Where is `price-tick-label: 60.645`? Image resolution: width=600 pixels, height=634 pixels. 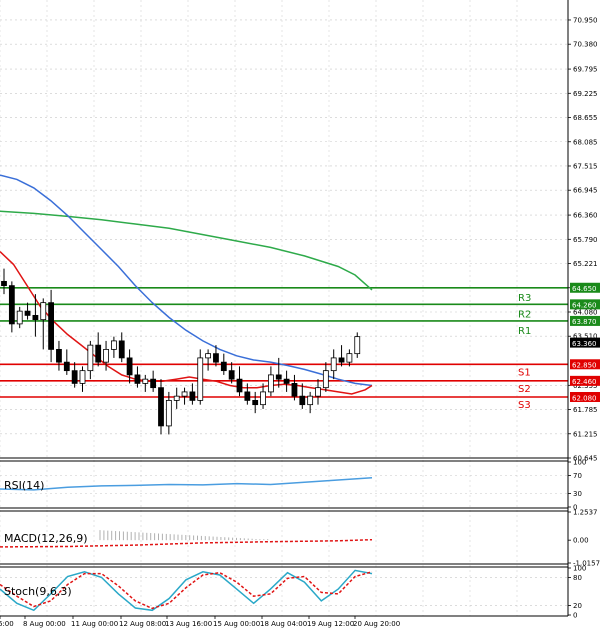
price-tick-label: 60.645 is located at coordinates (585, 459).